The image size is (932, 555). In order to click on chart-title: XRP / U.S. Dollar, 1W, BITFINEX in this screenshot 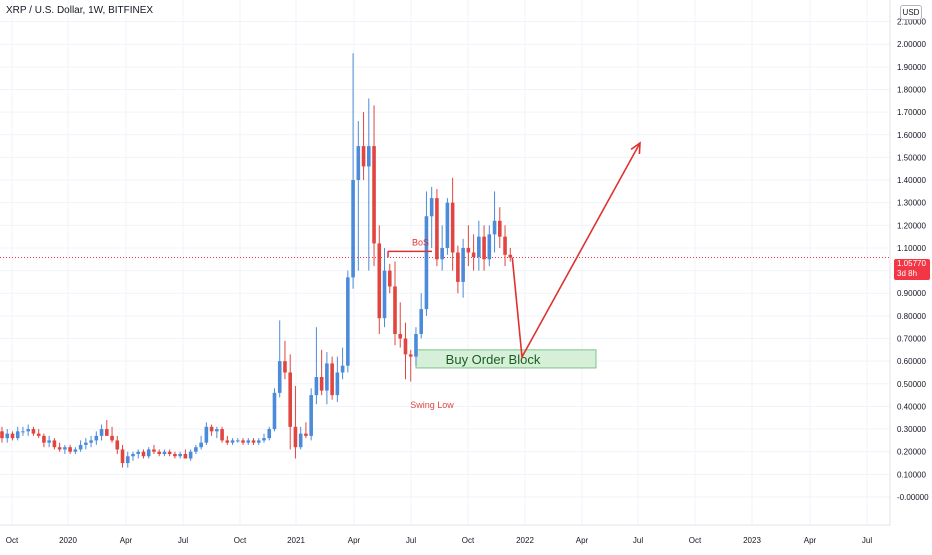, I will do `click(80, 10)`.